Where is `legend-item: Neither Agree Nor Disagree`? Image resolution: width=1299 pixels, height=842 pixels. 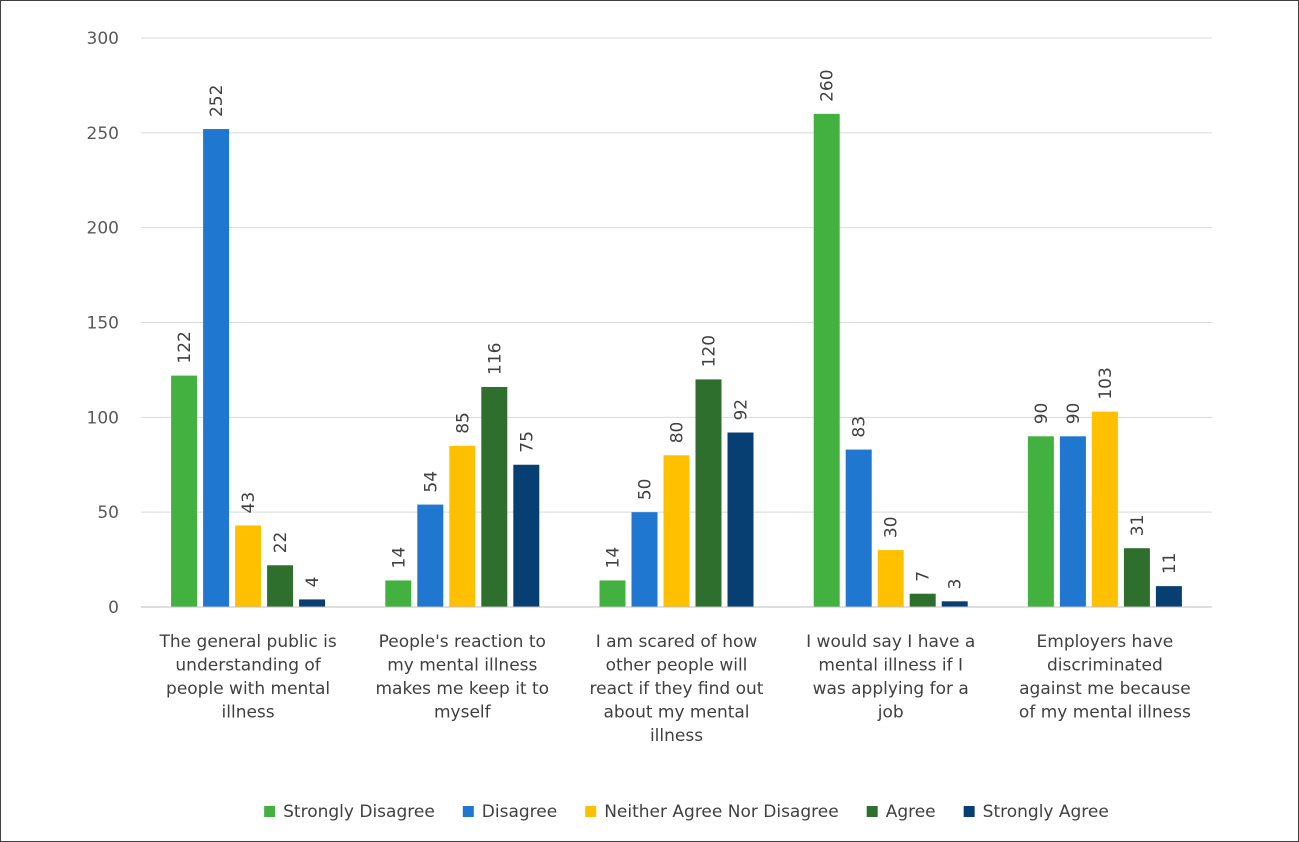 legend-item: Neither Agree Nor Disagree is located at coordinates (712, 812).